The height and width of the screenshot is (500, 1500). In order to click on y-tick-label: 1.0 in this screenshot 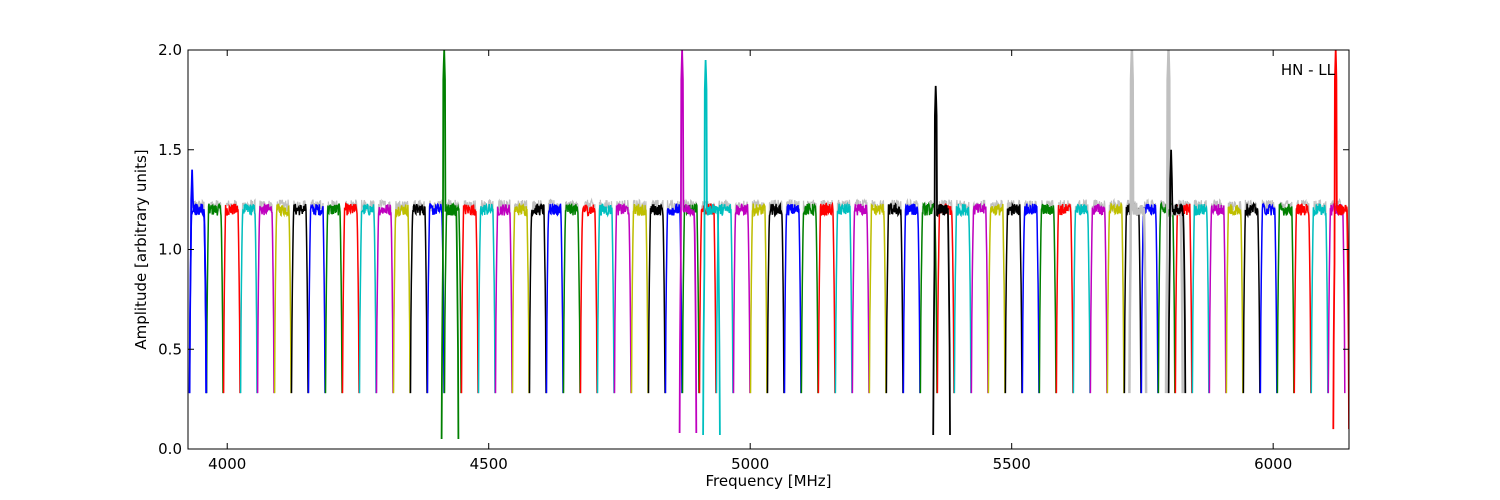, I will do `click(170, 250)`.